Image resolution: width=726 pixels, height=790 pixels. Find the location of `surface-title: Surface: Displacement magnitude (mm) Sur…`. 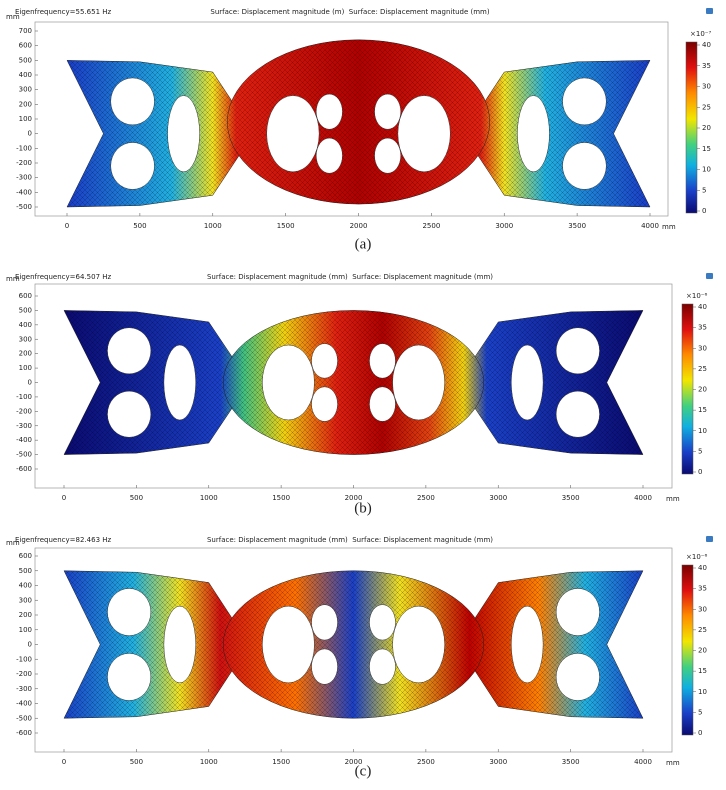

surface-title: Surface: Displacement magnitude (mm) Sur… is located at coordinates (350, 277).